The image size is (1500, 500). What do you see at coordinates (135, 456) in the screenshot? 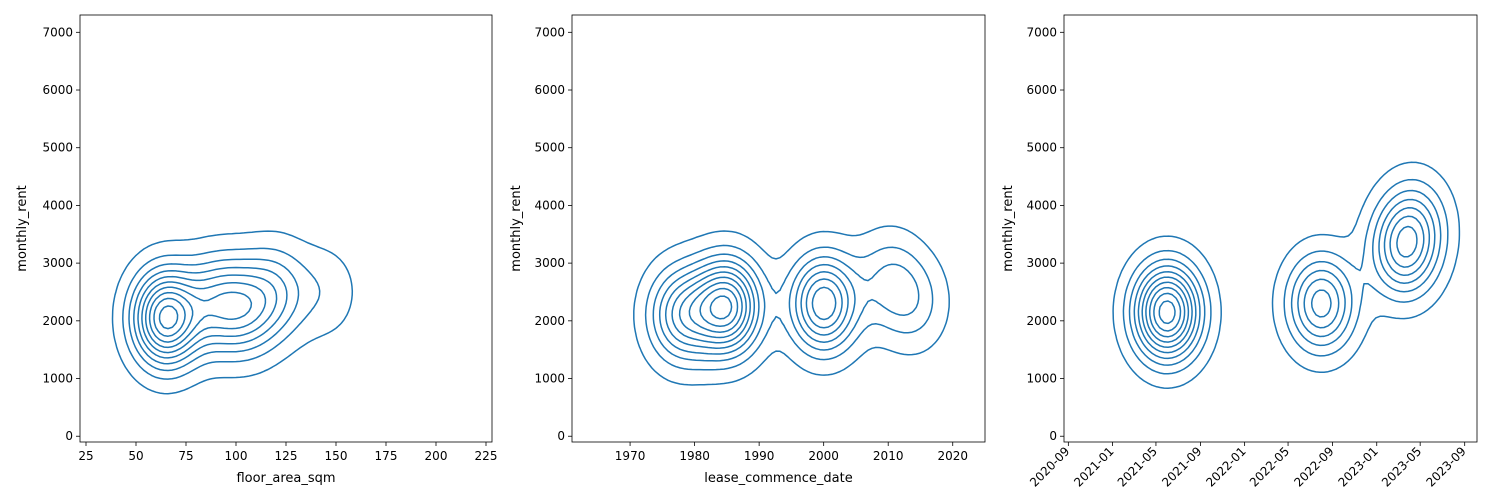
I see `x-tick-label: 50` at bounding box center [135, 456].